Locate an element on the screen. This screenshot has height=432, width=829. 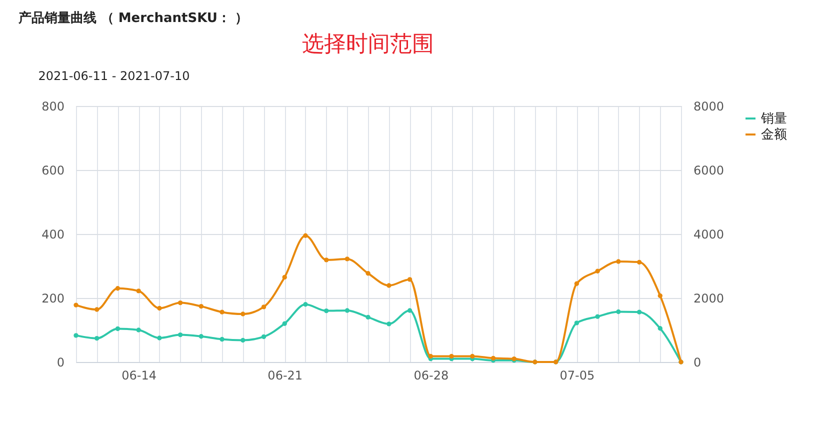
y-tick-label: 800 is located at coordinates (53, 107).